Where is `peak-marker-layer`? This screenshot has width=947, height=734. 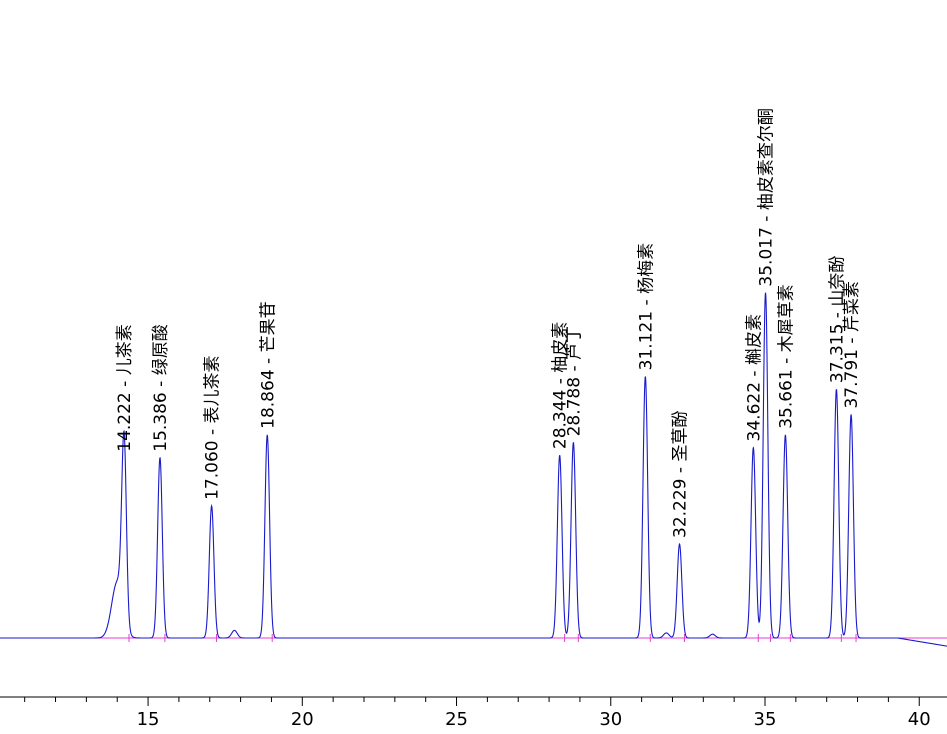 peak-marker-layer is located at coordinates (492, 638).